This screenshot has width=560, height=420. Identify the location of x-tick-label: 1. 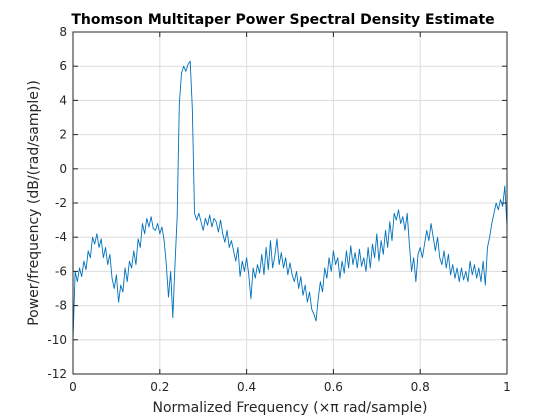
(507, 387).